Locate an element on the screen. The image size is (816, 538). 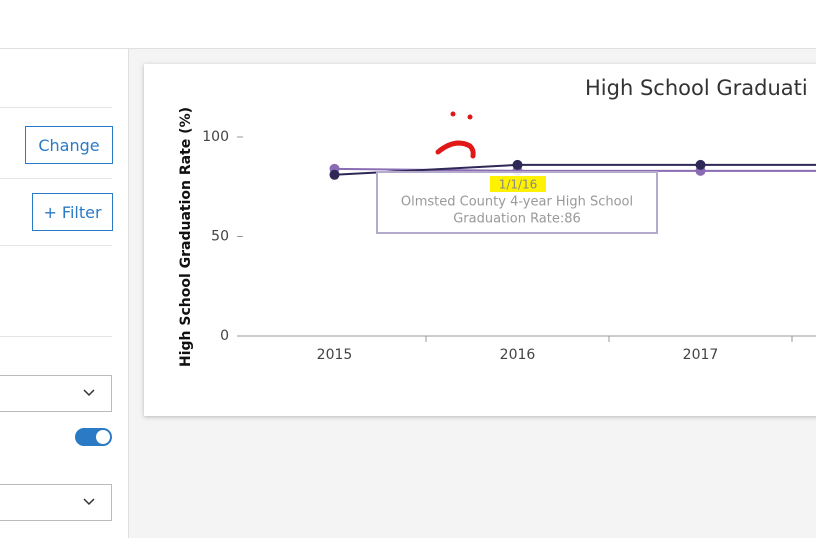
top-bar is located at coordinates (408, 24).